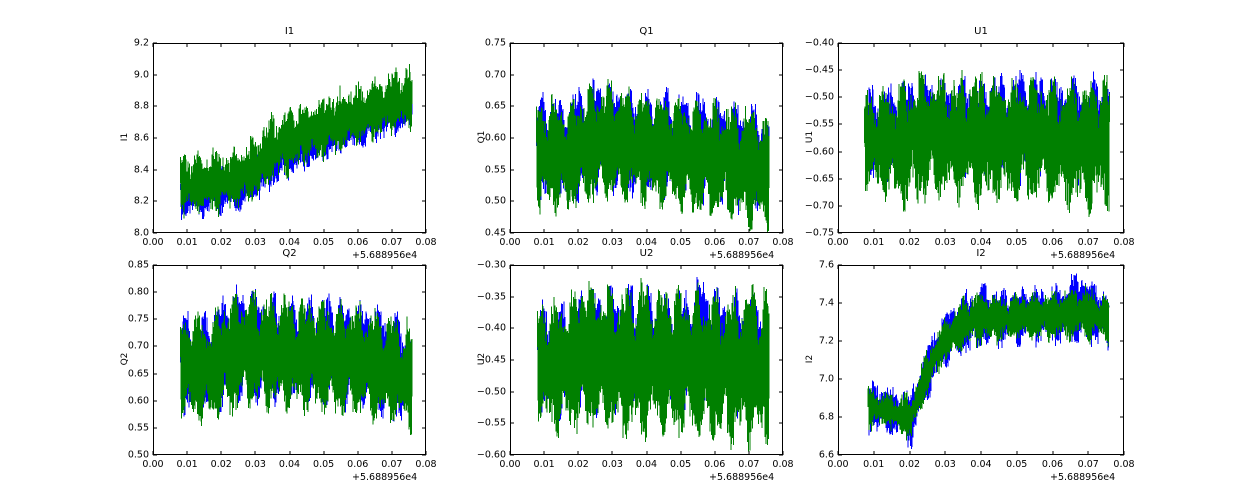 This screenshot has width=1250, height=500. Describe the element at coordinates (819, 124) in the screenshot. I see `y-tick-label: −0.55` at that location.